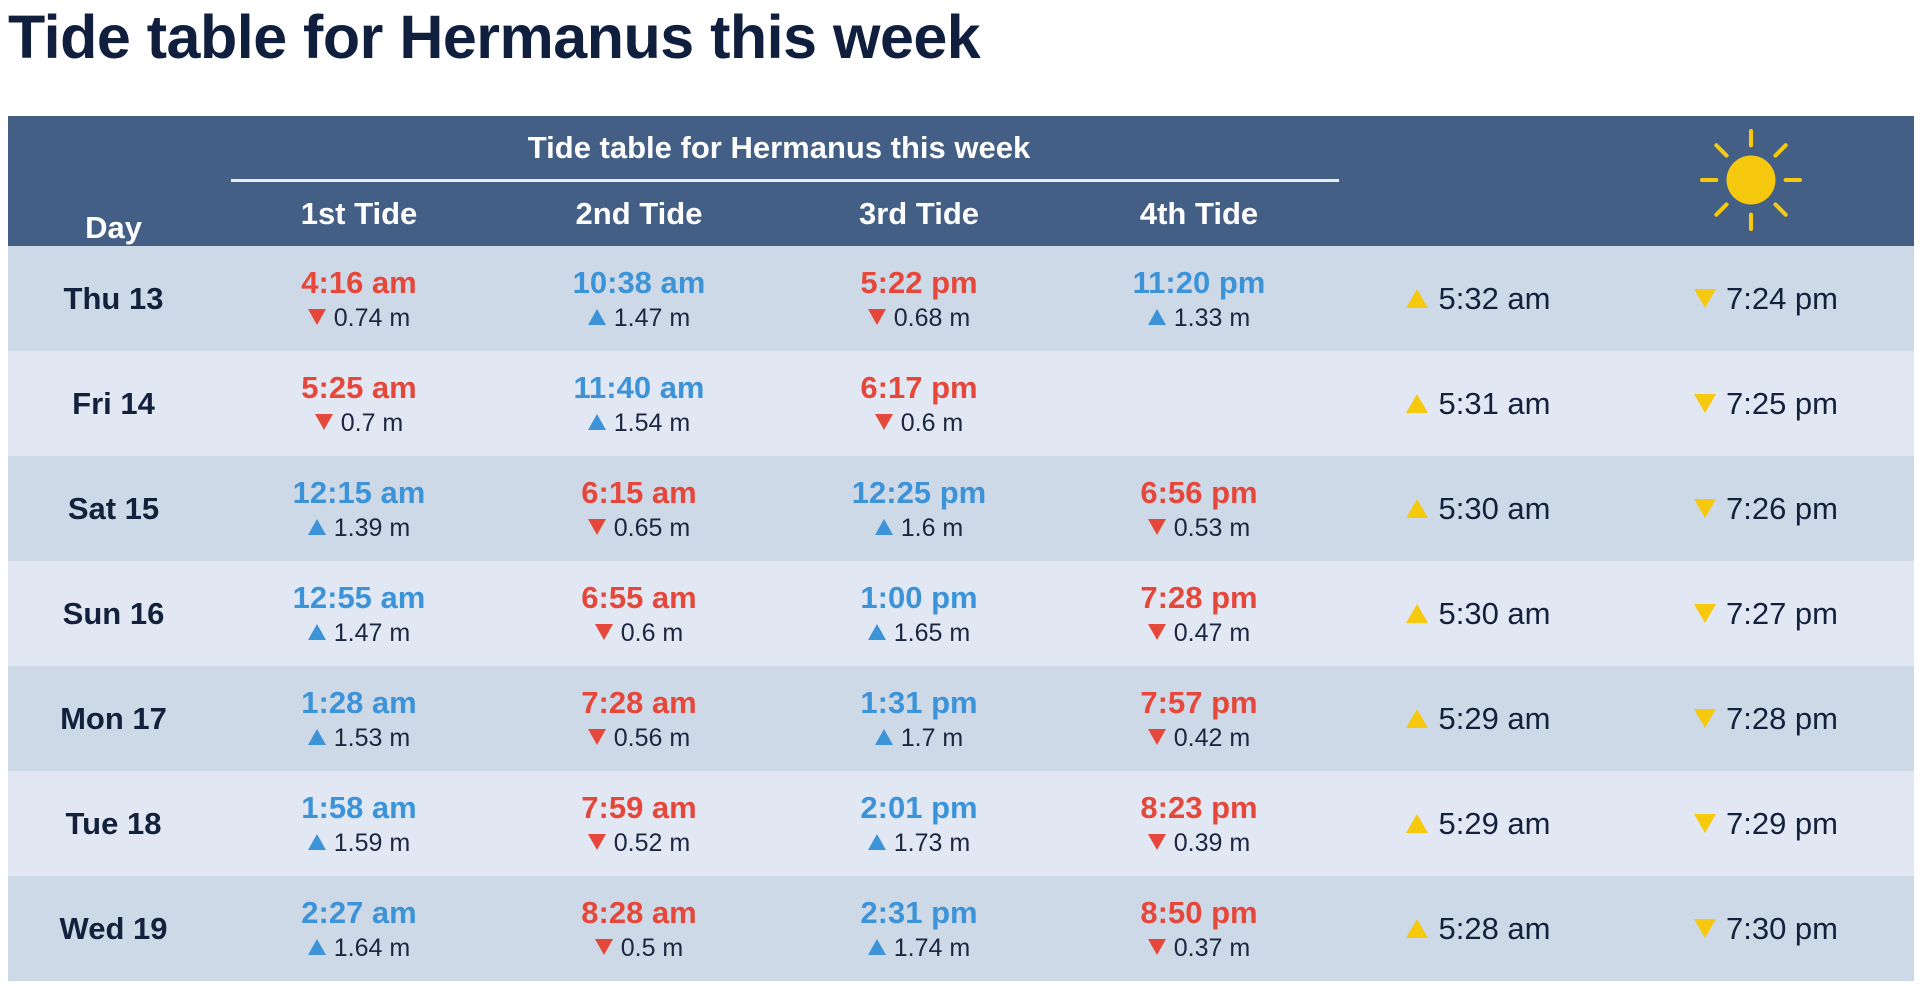 The width and height of the screenshot is (1920, 997). Describe the element at coordinates (359, 298) in the screenshot. I see `tide-cell: 4:16 am 0.74 m` at that location.